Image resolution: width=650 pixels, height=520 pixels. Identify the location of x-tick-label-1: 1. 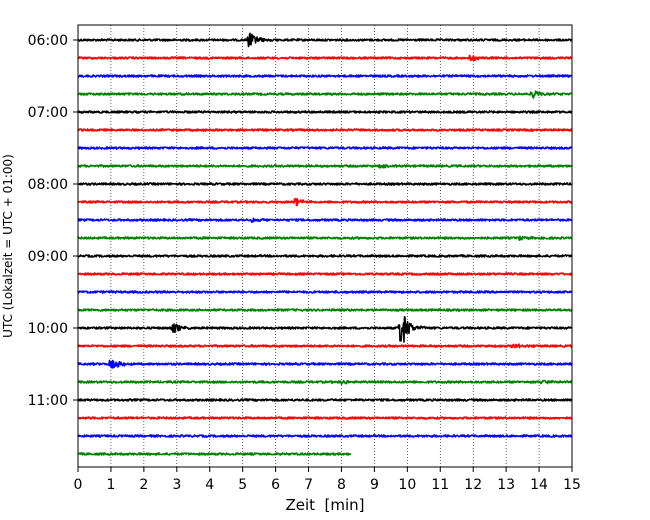
(110, 485).